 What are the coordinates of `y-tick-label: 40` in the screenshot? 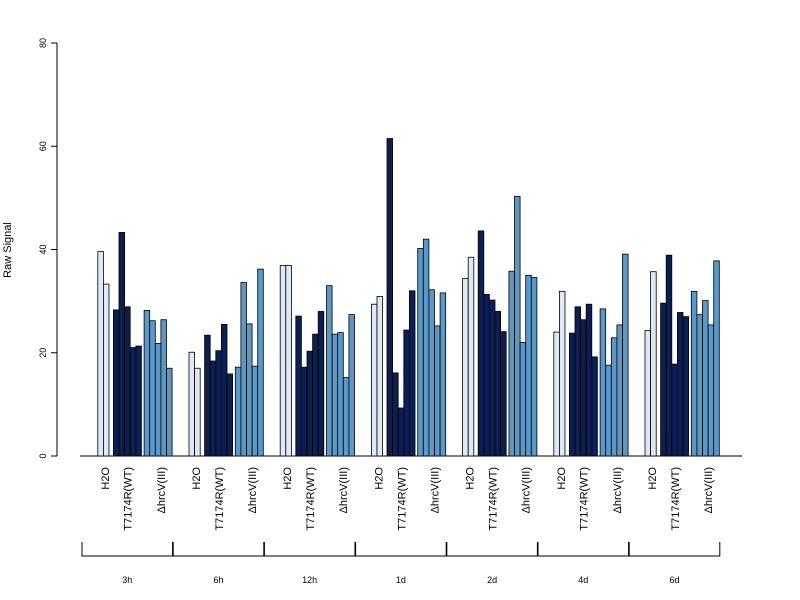 It's located at (43, 249).